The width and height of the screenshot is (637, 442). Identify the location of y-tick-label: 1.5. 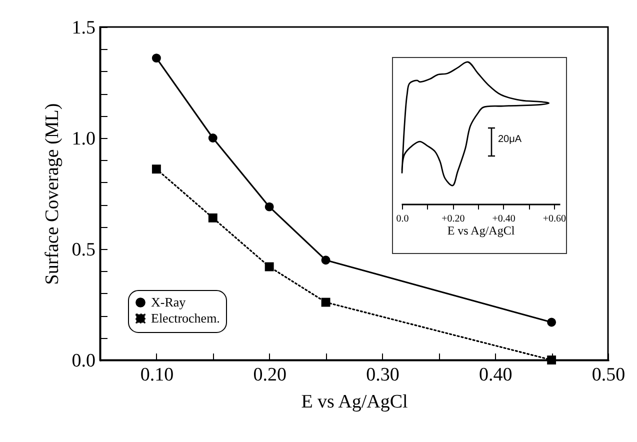
(84, 28).